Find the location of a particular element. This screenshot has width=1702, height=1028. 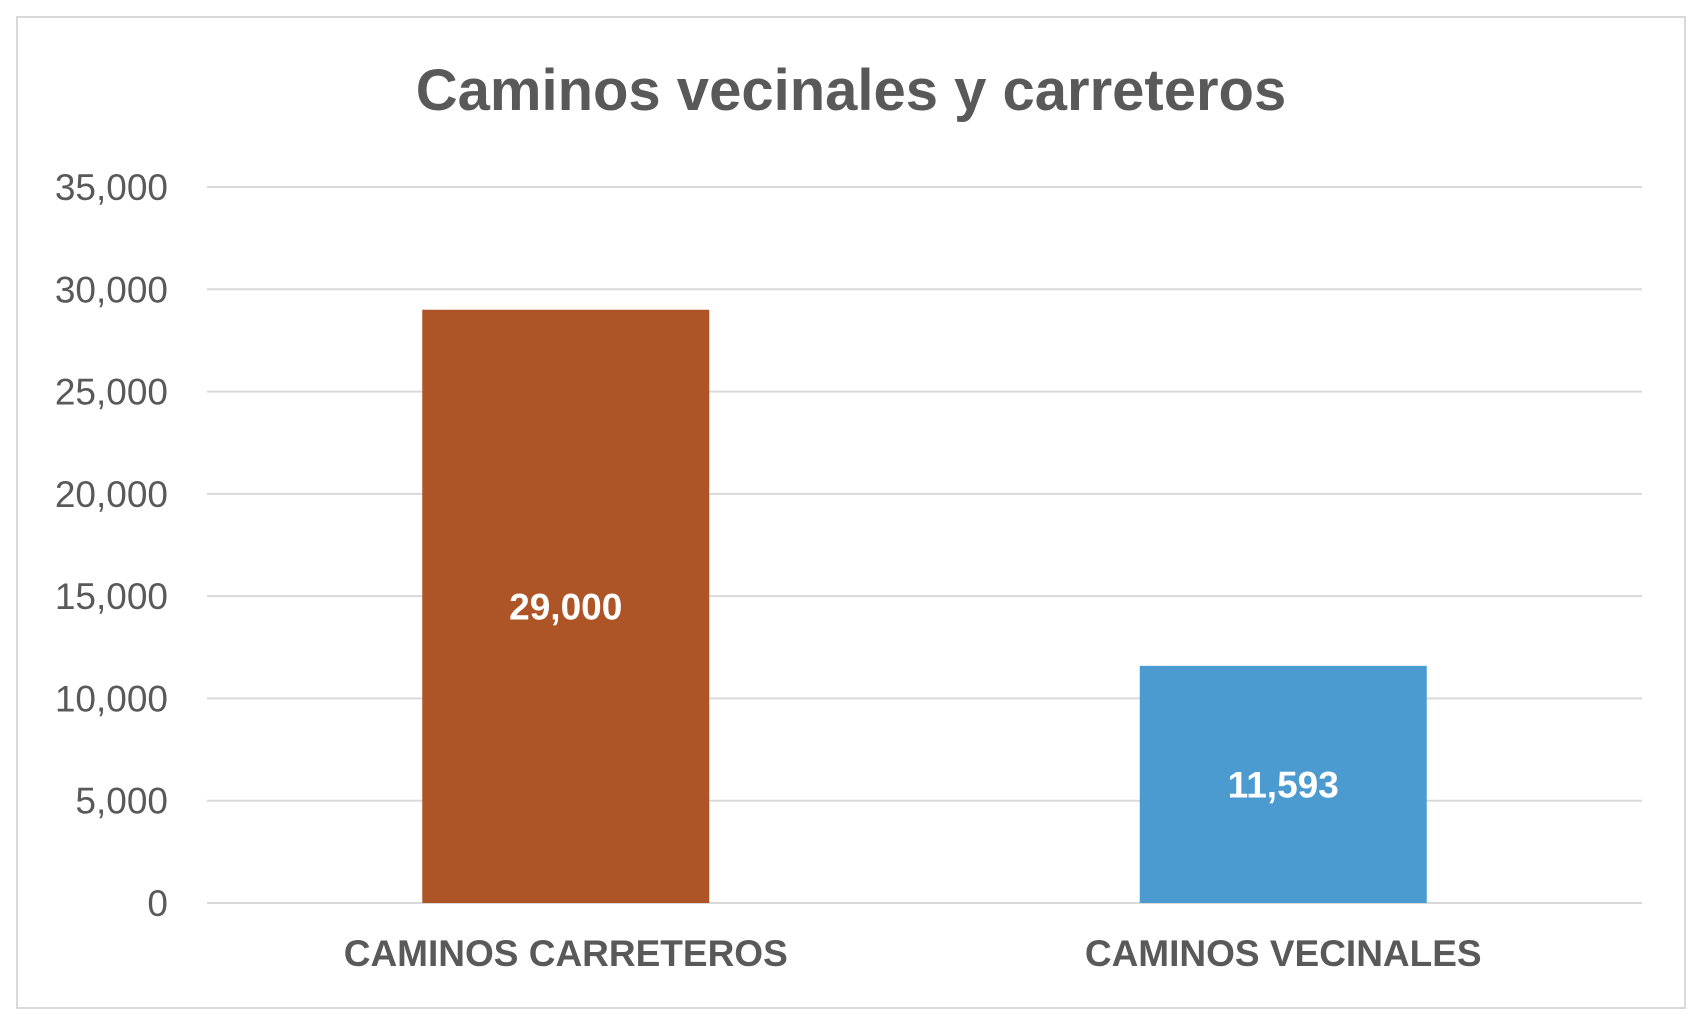

x-category-label: CAMINOS CARRETEROS is located at coordinates (566, 953).